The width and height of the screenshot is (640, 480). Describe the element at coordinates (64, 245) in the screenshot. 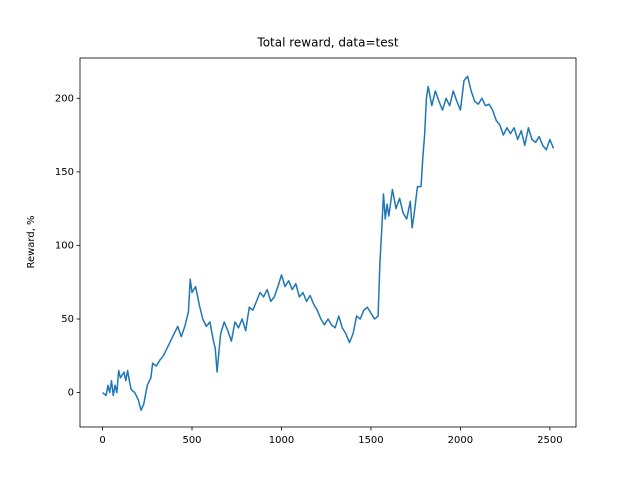

I see `y-tick-label: 100` at that location.